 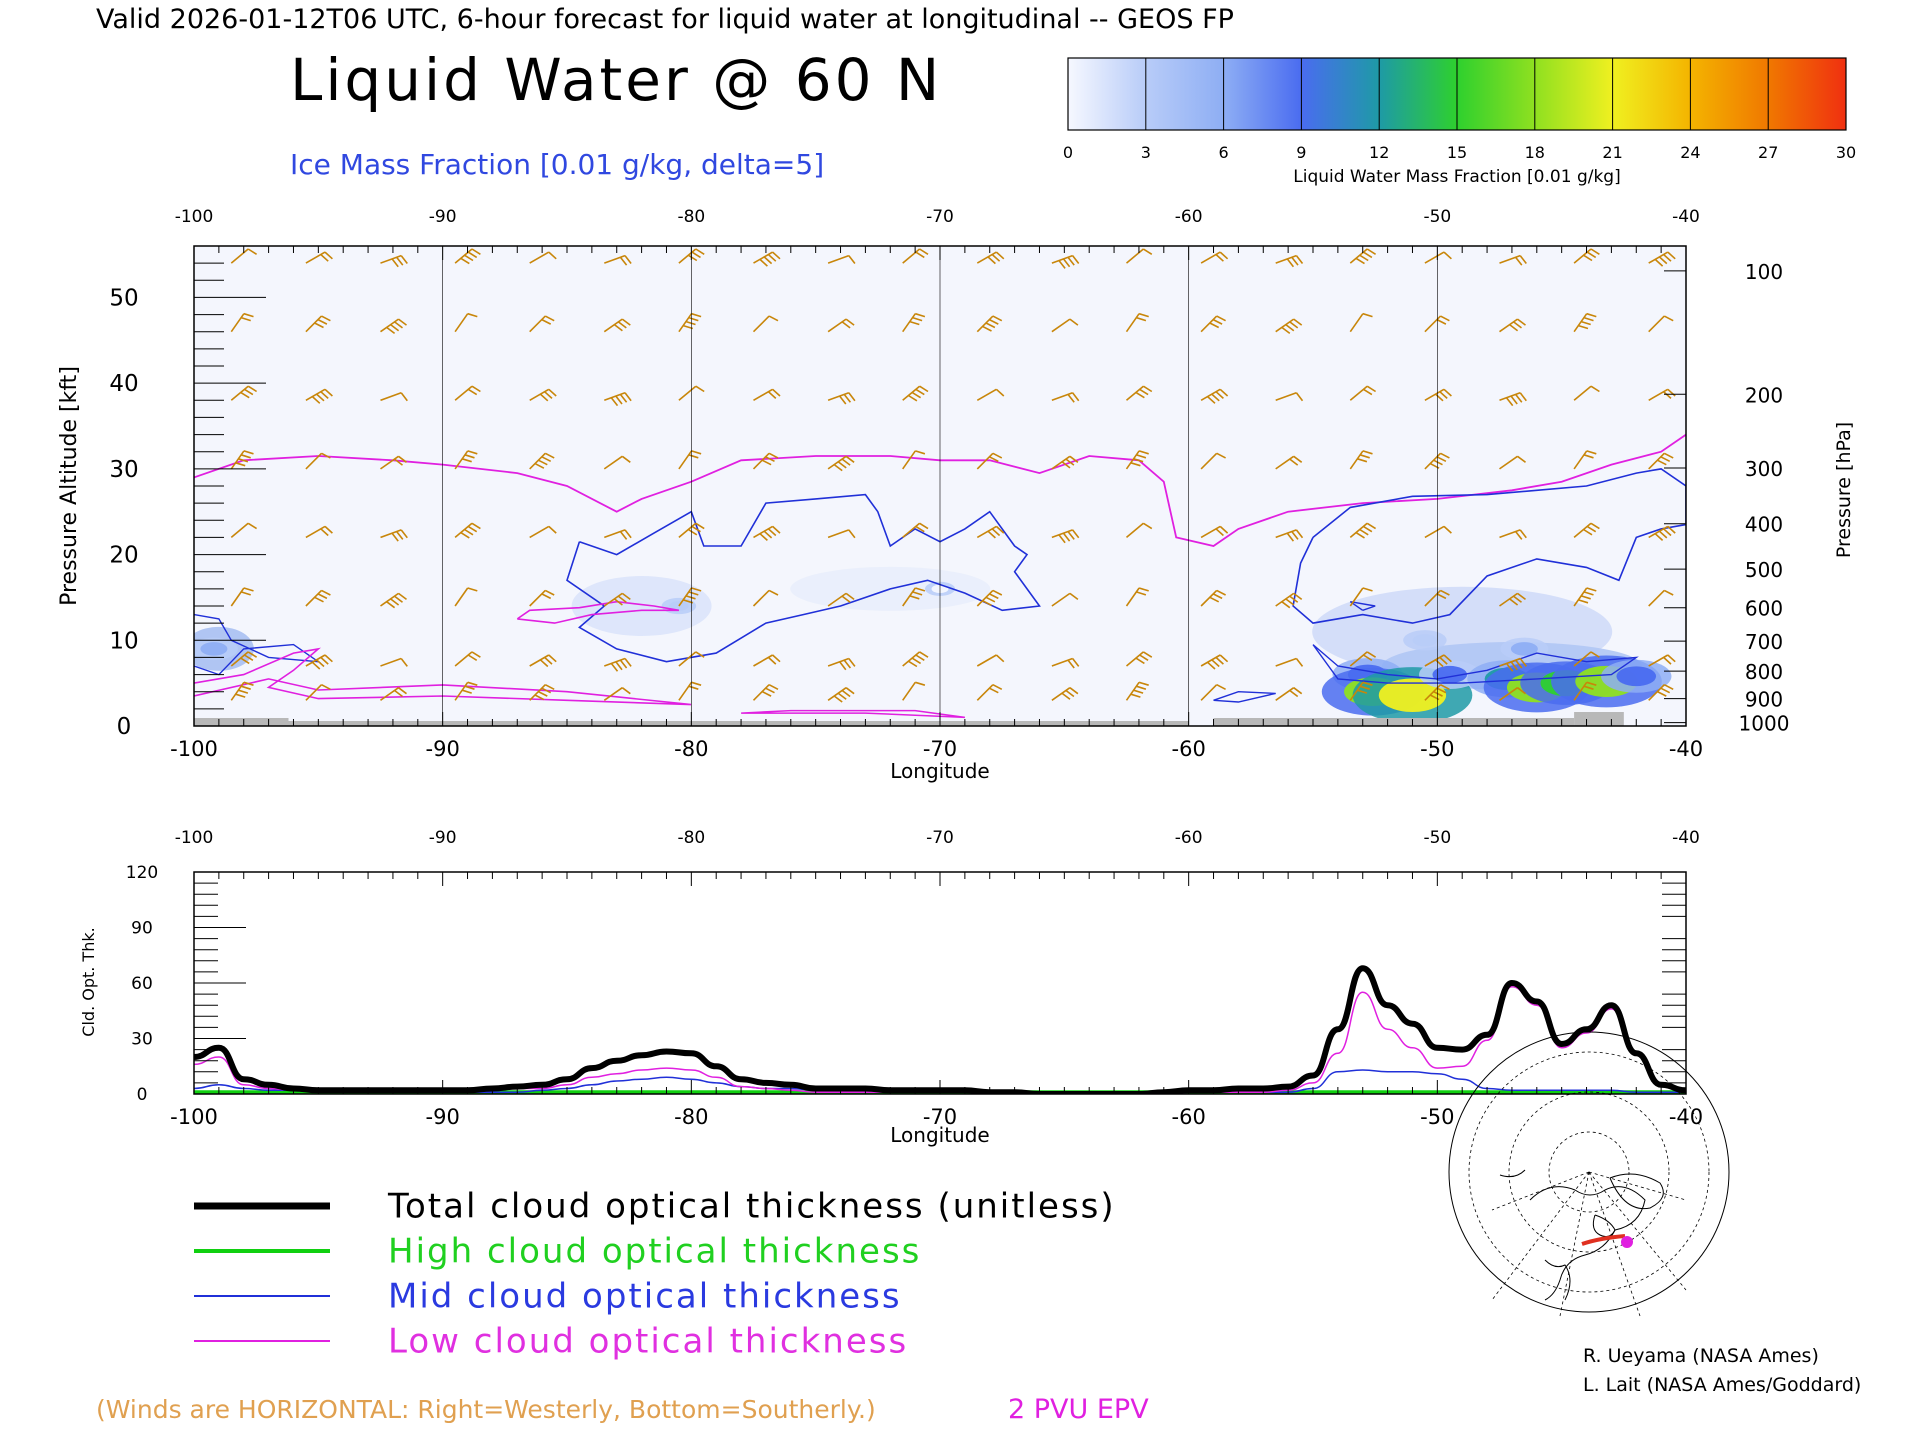 What do you see at coordinates (1764, 395) in the screenshot?
I see `pressure-tick-label: 200` at bounding box center [1764, 395].